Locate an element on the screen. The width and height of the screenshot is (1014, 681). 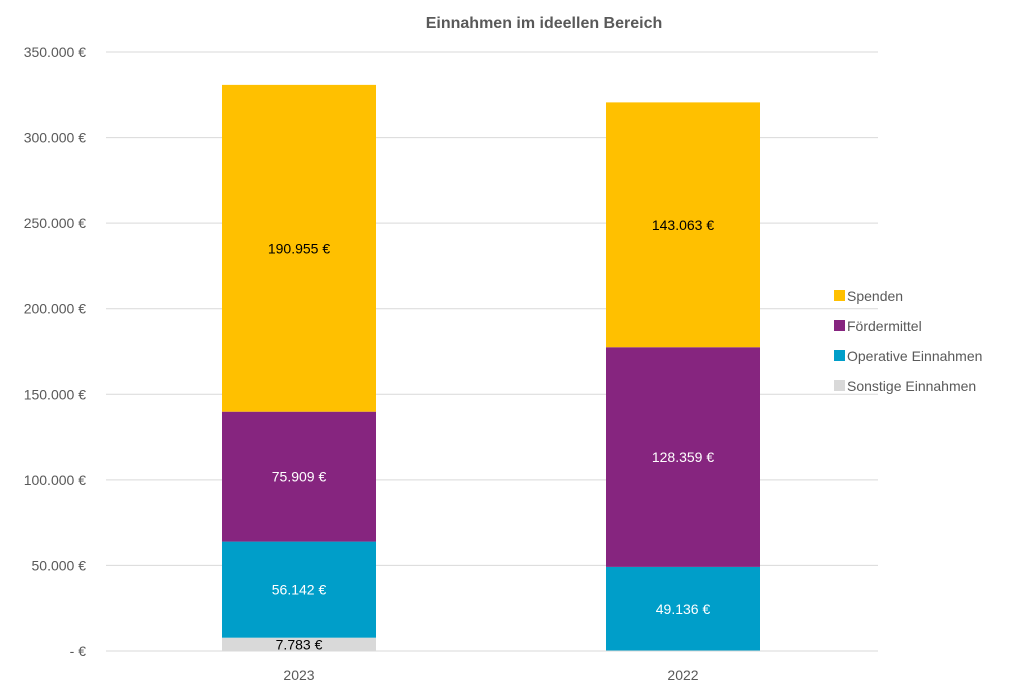
y-tick-label: 250.000 € is located at coordinates (55, 223).